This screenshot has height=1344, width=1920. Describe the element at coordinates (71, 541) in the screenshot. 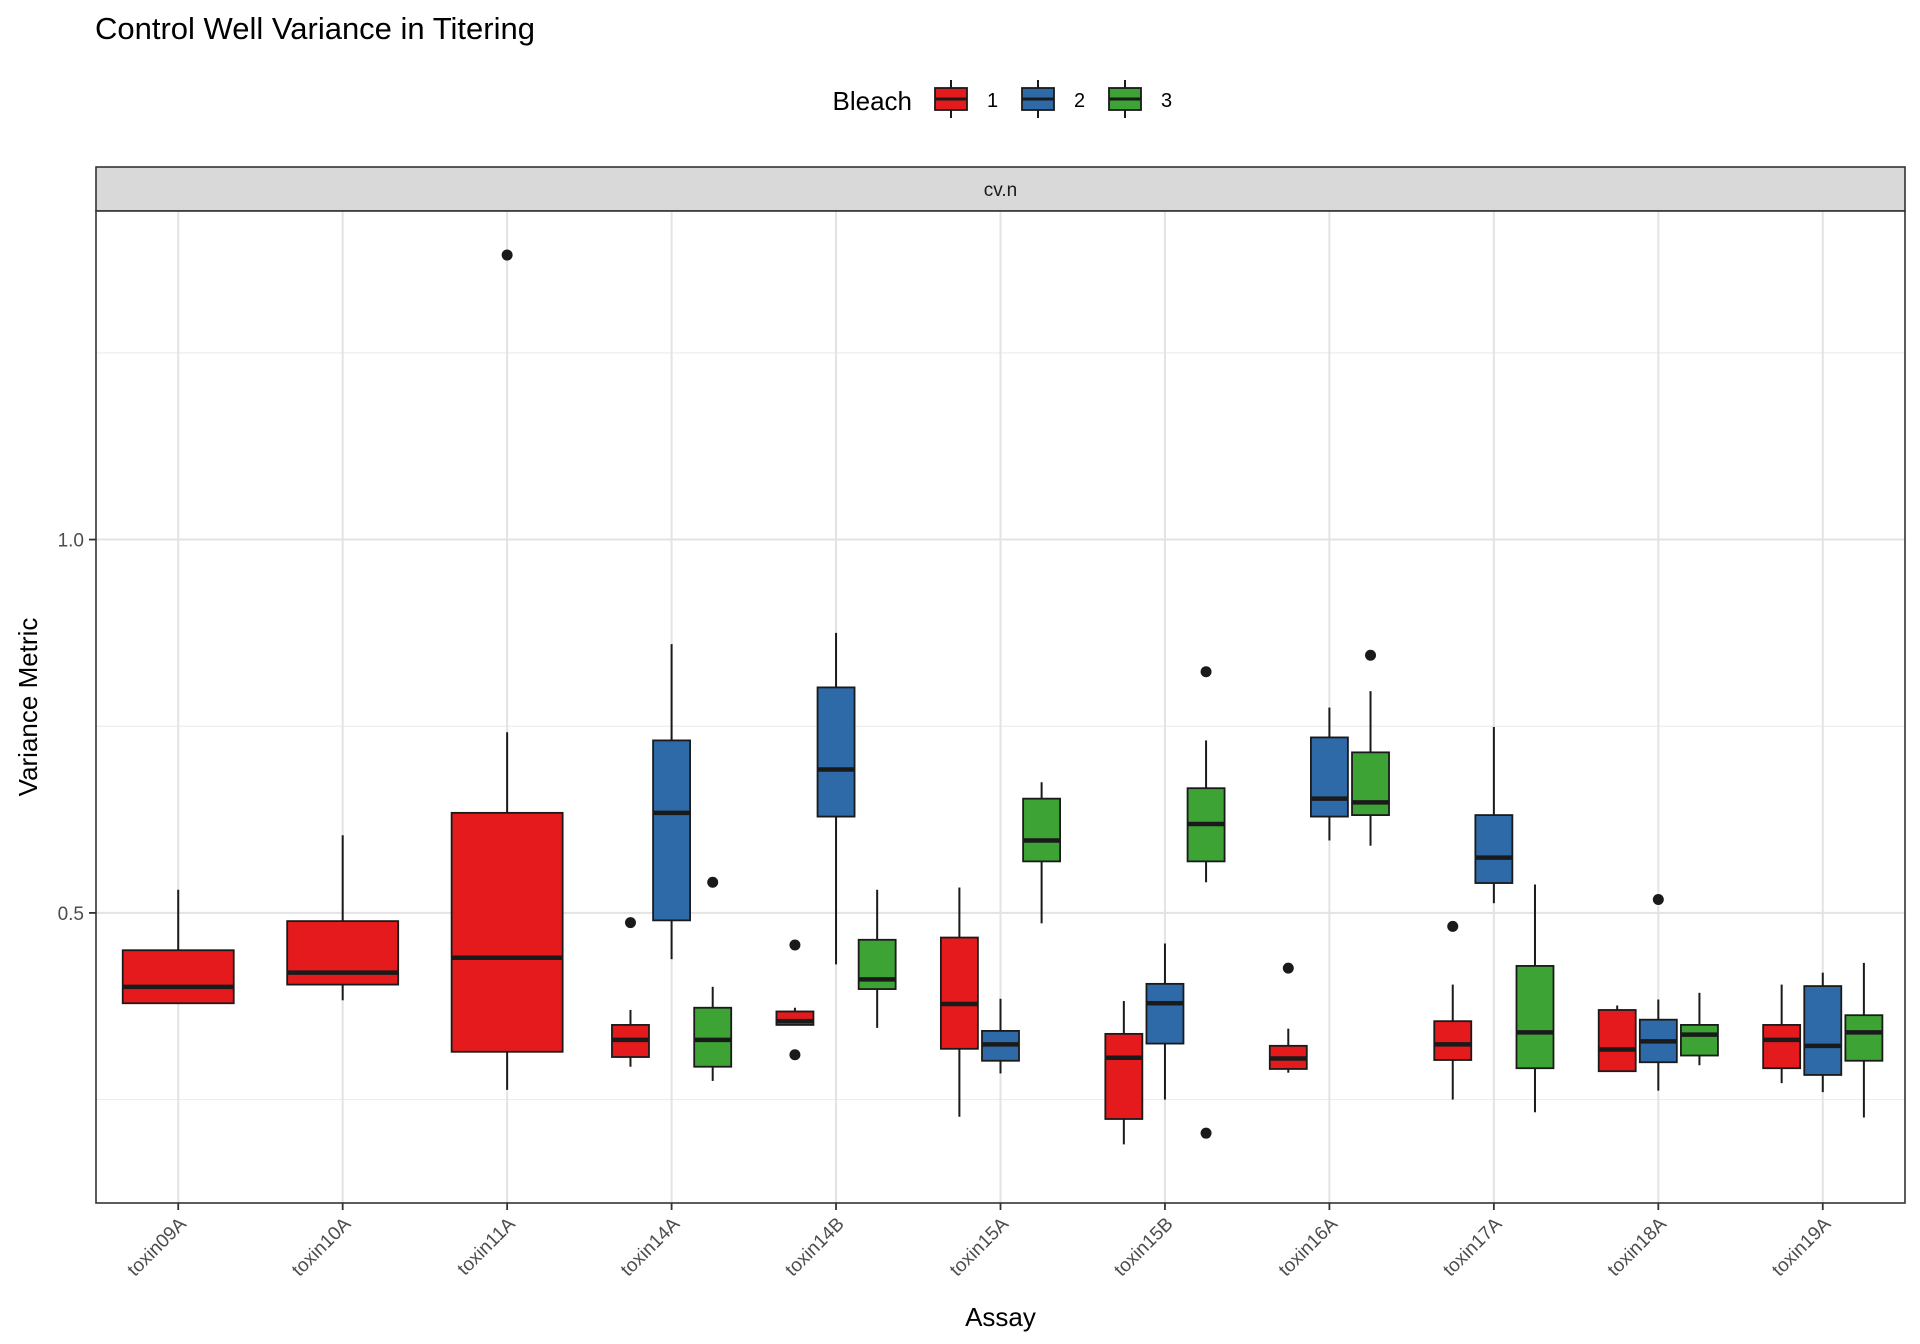

I see `y-tick-label: 1.0` at that location.